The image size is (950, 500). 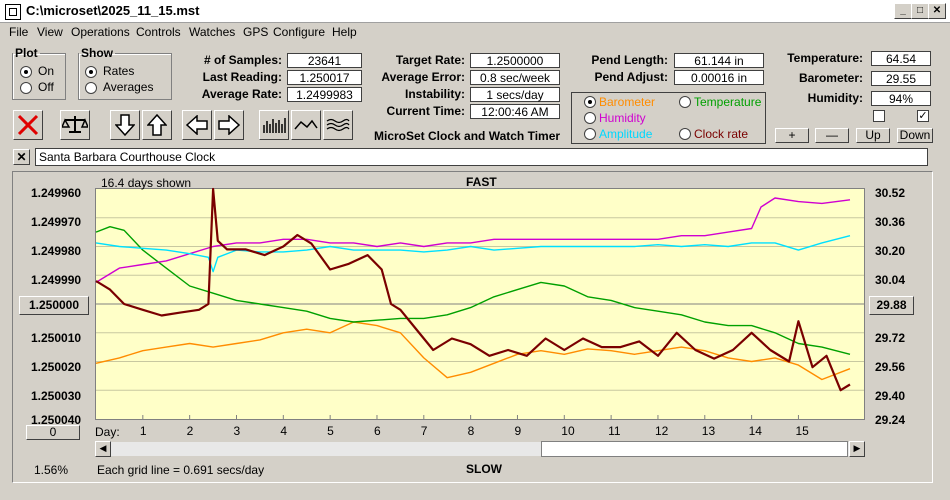 I want to click on show-group: Show, so click(x=125, y=73).